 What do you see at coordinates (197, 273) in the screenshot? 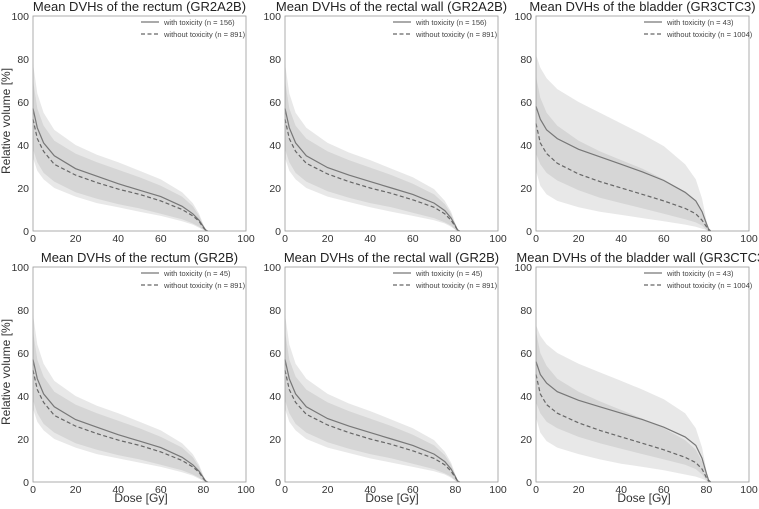
I see `legend-label: with toxicity (n = 45)` at bounding box center [197, 273].